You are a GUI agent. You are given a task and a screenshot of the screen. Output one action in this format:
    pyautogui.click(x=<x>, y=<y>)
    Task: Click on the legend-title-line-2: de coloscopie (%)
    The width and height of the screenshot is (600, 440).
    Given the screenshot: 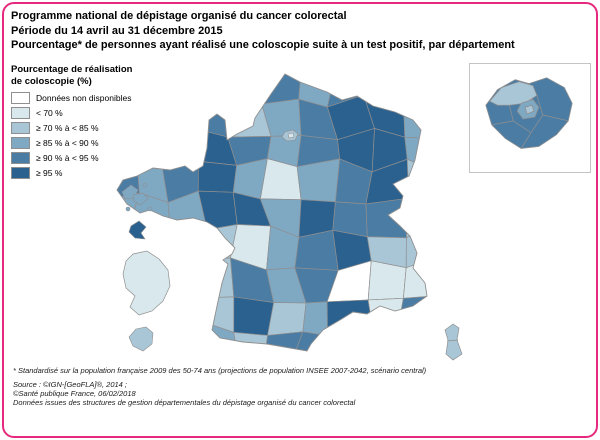 What is the action you would take?
    pyautogui.click(x=51, y=81)
    